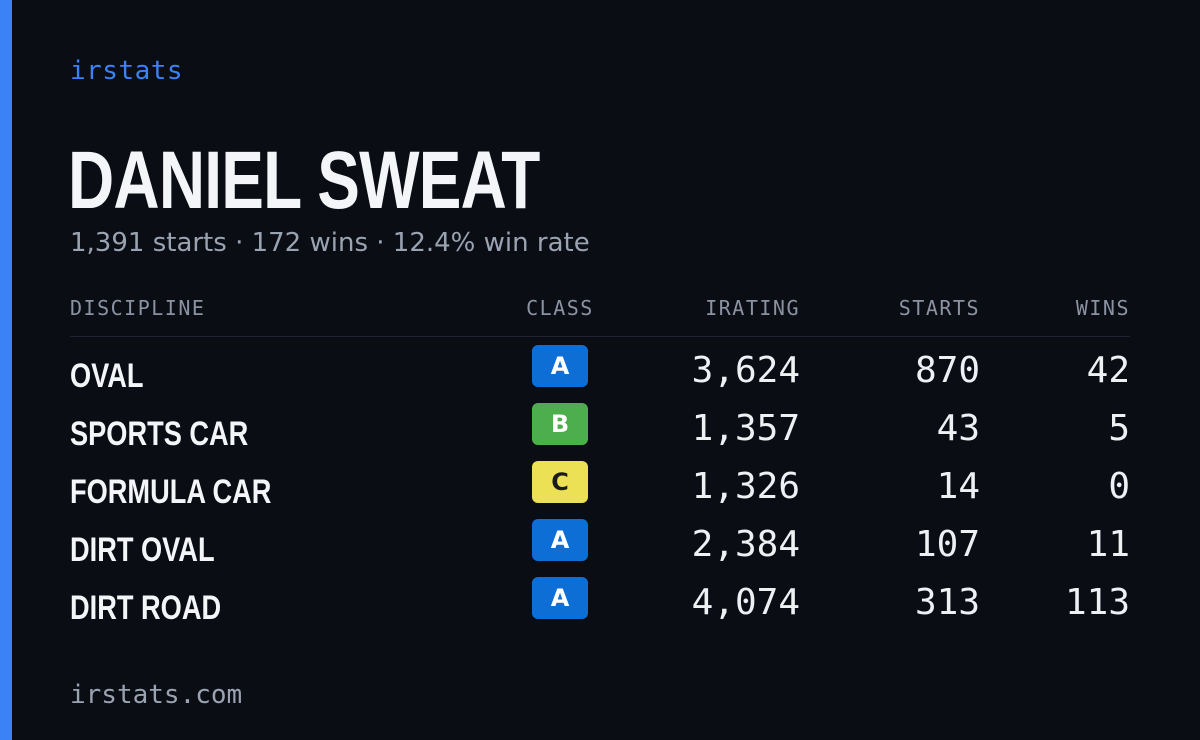  I want to click on class-badge: B, so click(560, 424).